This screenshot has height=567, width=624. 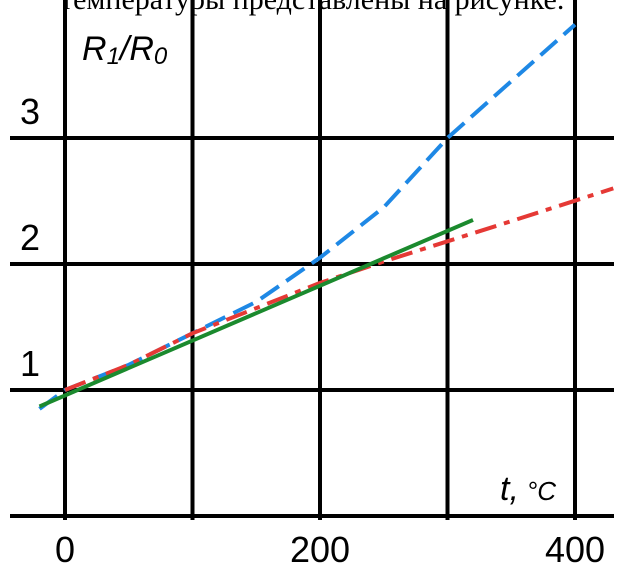 What do you see at coordinates (575, 548) in the screenshot?
I see `x-tick-label: 400` at bounding box center [575, 548].